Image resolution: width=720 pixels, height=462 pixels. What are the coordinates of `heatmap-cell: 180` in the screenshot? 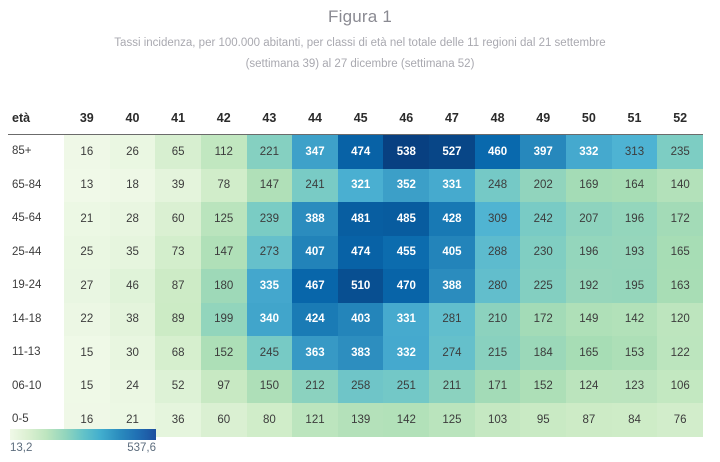 It's located at (223, 286).